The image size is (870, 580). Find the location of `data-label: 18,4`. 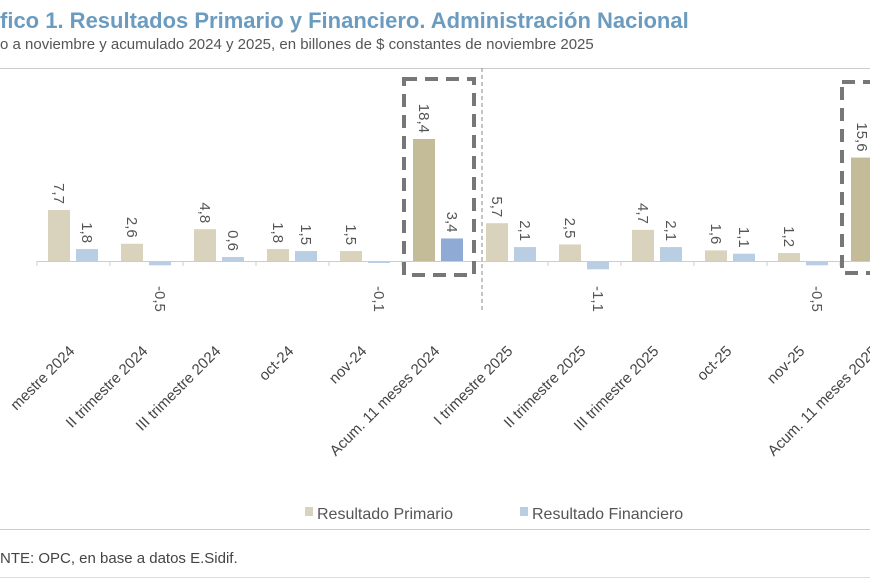

data-label: 18,4 is located at coordinates (423, 118).